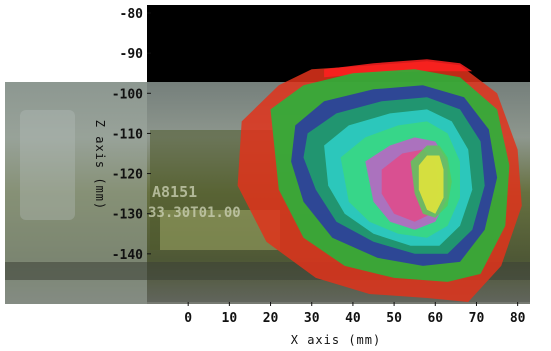 This screenshot has height=351, width=551. I want to click on x-tick-label: 40, so click(353, 318).